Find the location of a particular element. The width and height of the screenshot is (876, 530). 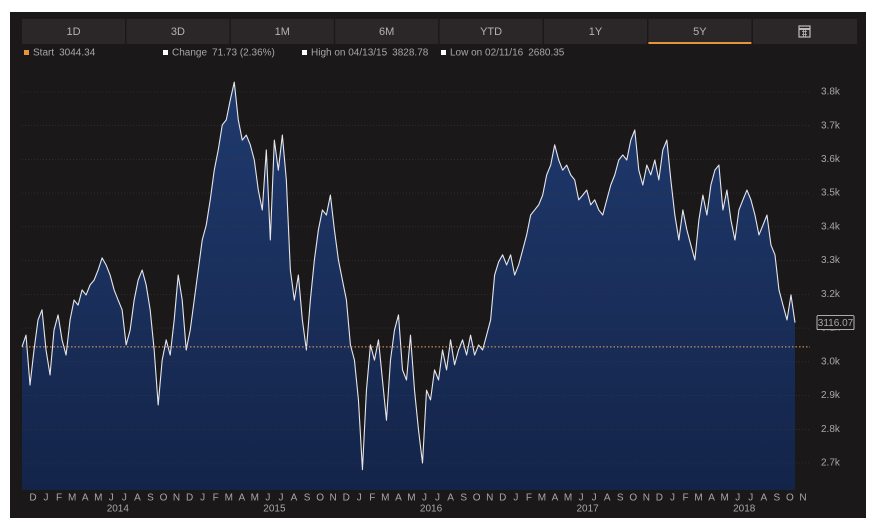

button-label: 1Y is located at coordinates (596, 32).